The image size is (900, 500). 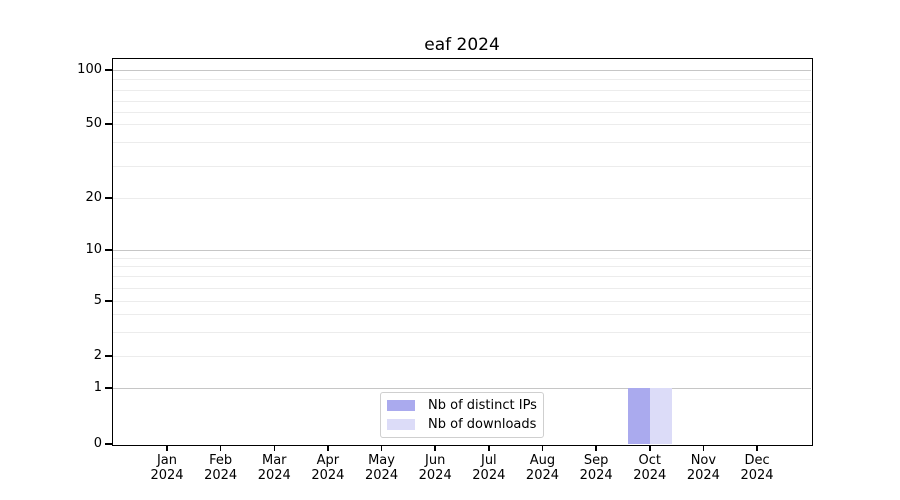 I want to click on x-tick-label: Dec 2024, so click(x=757, y=468).